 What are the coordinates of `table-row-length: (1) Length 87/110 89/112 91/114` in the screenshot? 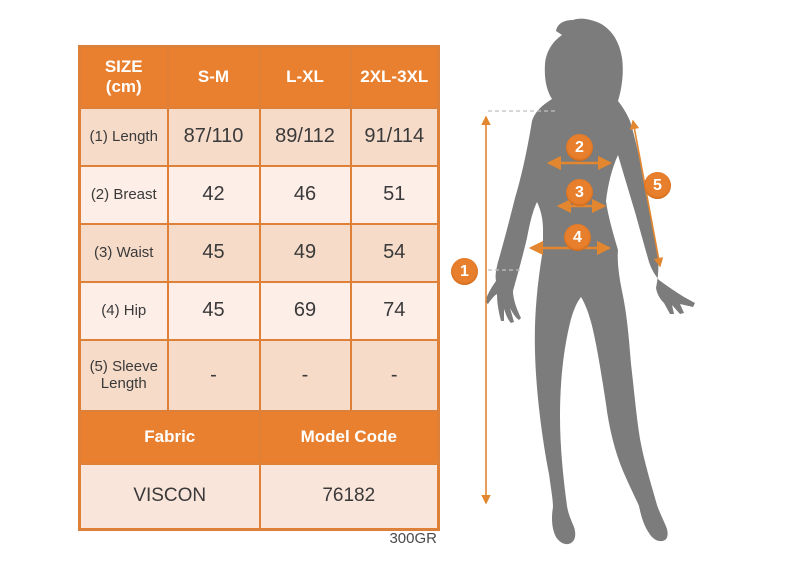 It's located at (259, 136).